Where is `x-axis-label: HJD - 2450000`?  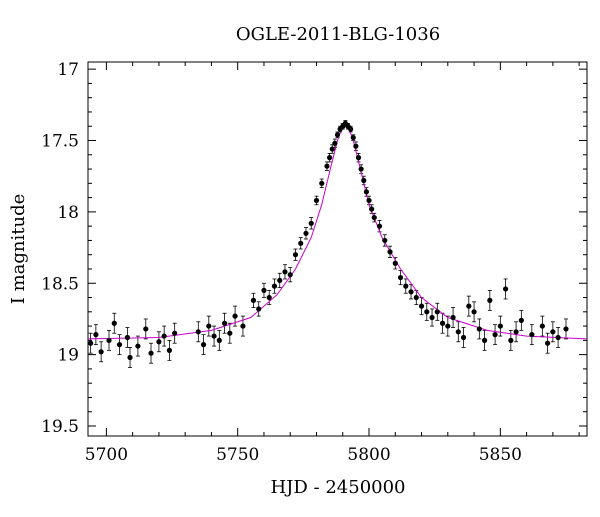 x-axis-label: HJD - 2450000 is located at coordinates (337, 487).